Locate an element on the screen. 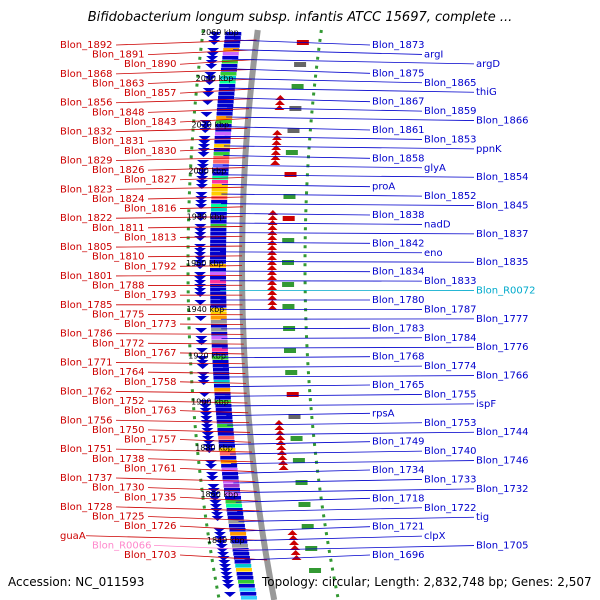 The image size is (600, 600). gene-label: Blon_1829 is located at coordinates (86, 160).